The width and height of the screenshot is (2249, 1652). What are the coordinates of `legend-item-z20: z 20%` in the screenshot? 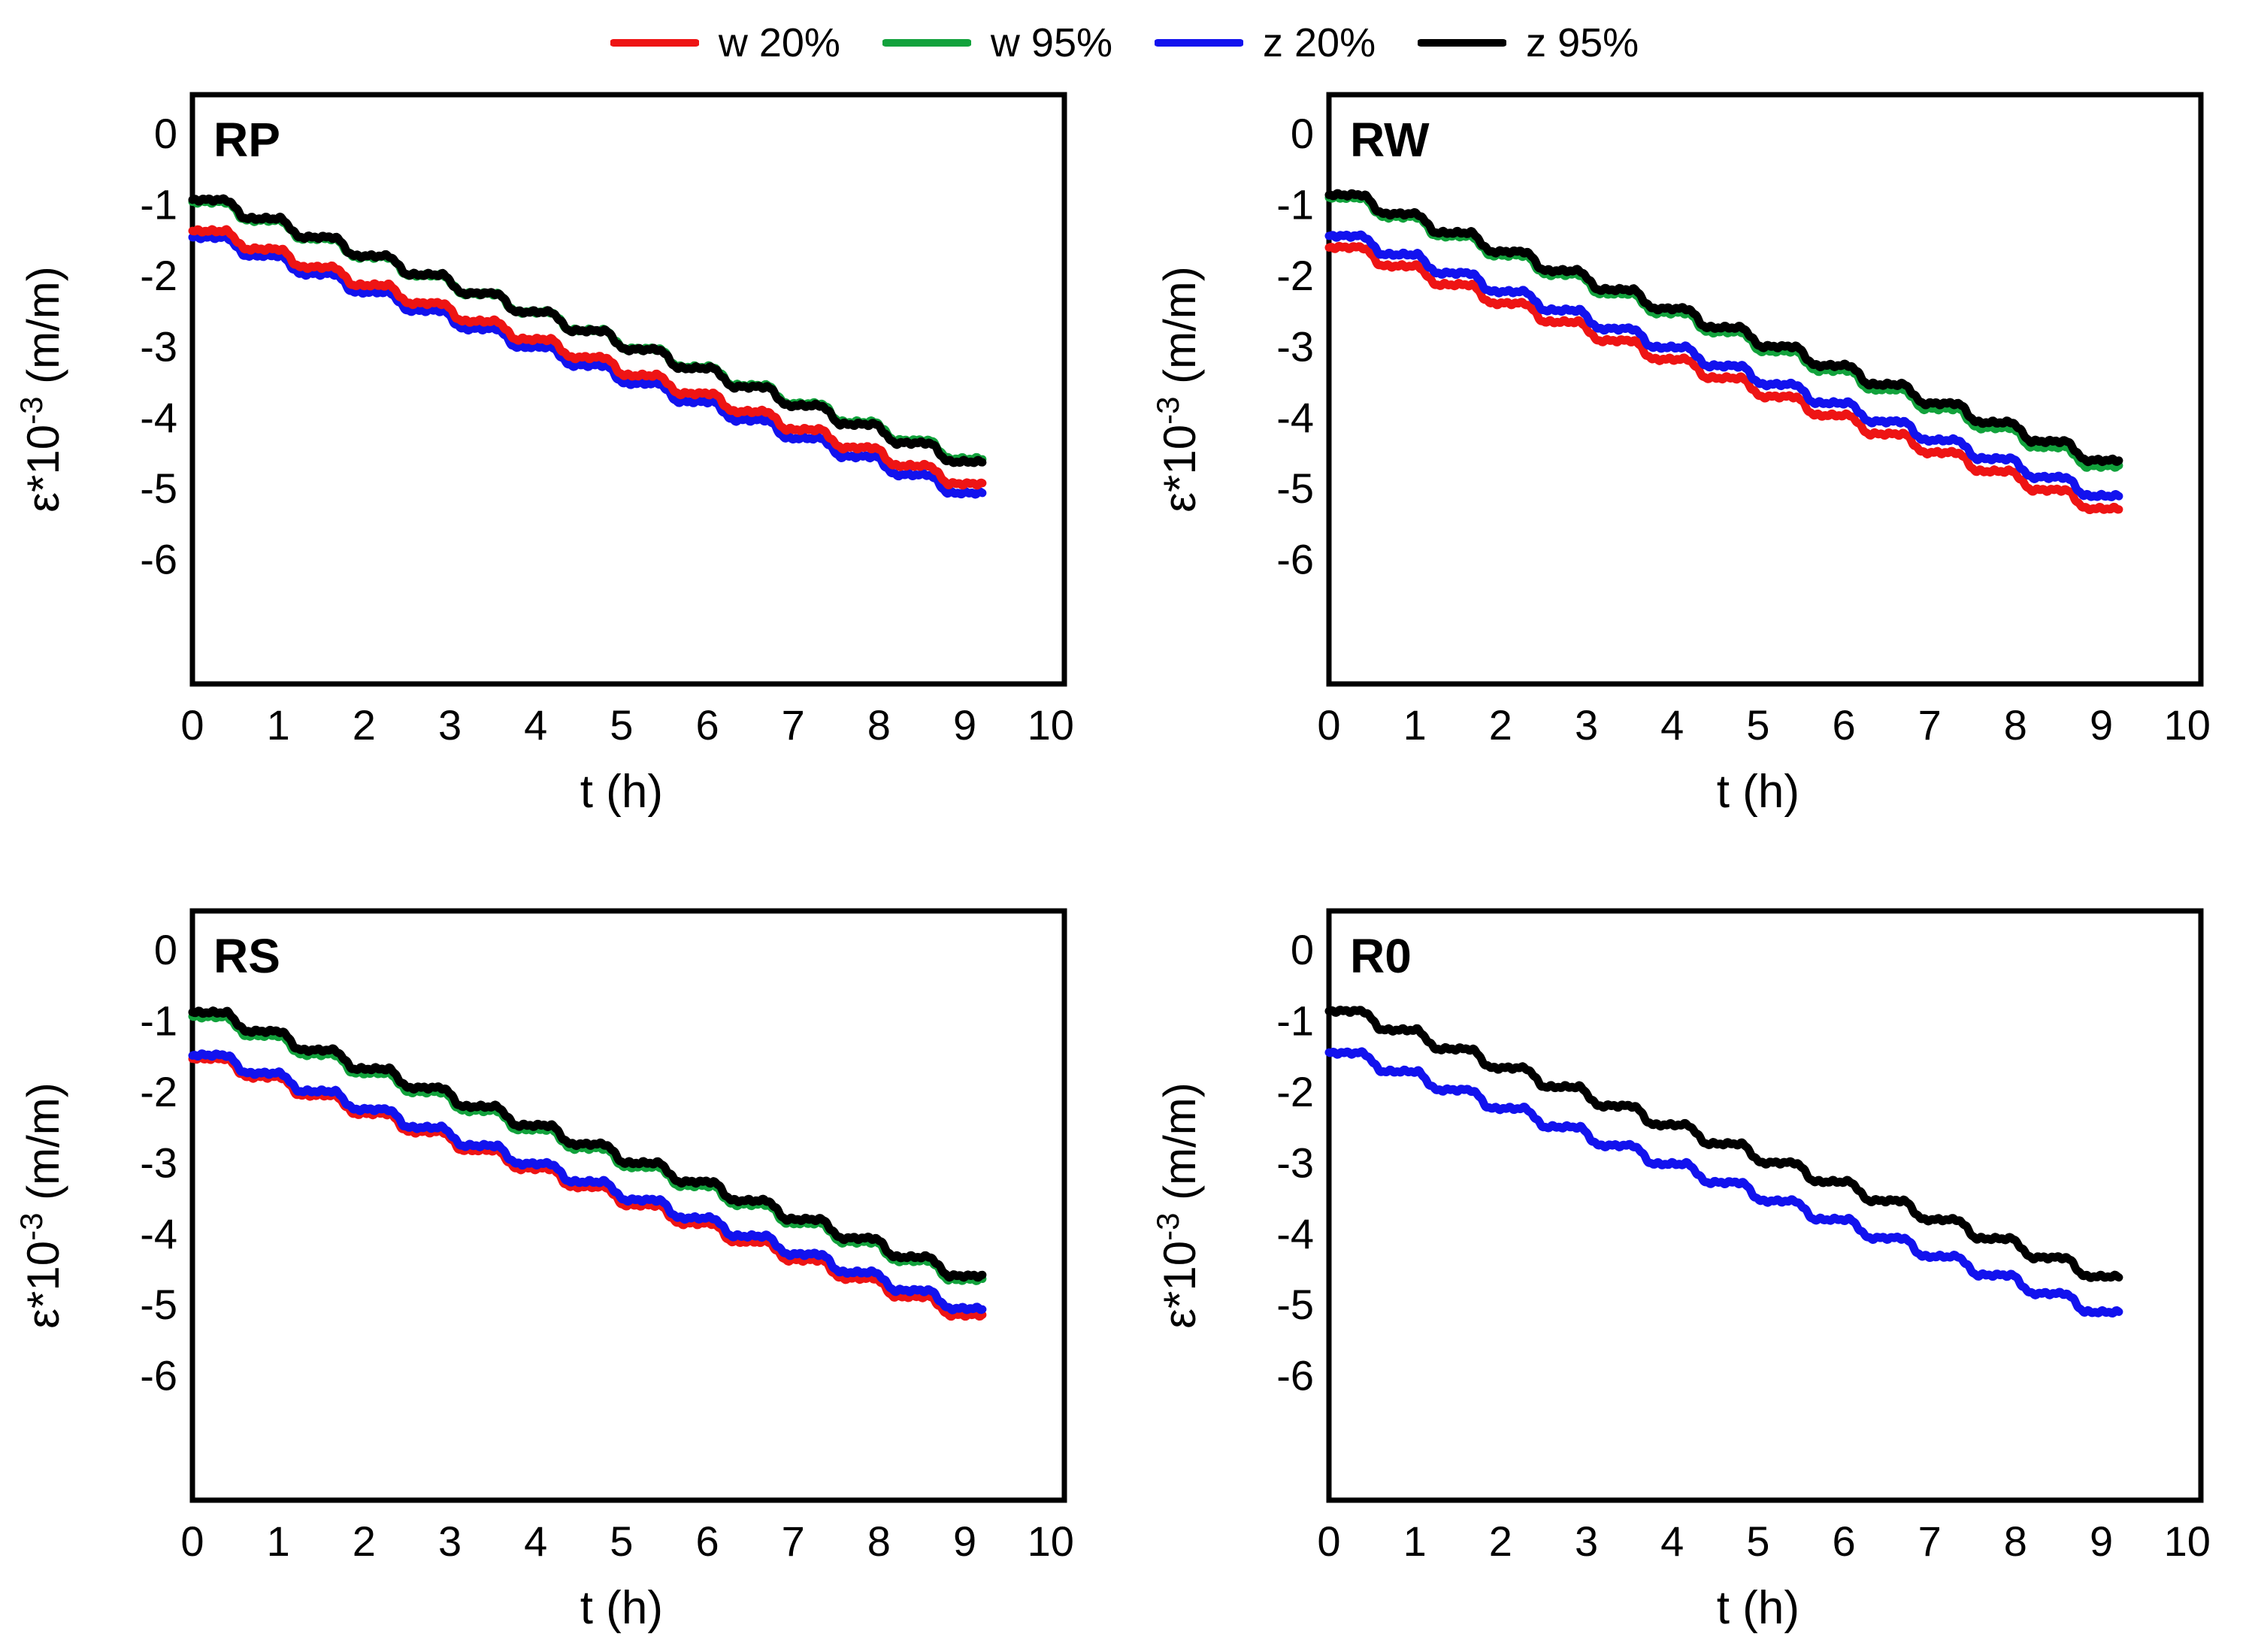 It's located at (1265, 43).